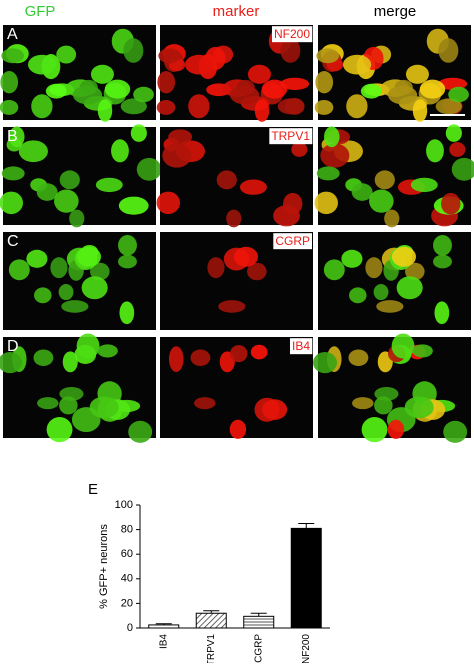 The width and height of the screenshot is (474, 668). I want to click on x-tick-label: NF200, so click(306, 648).